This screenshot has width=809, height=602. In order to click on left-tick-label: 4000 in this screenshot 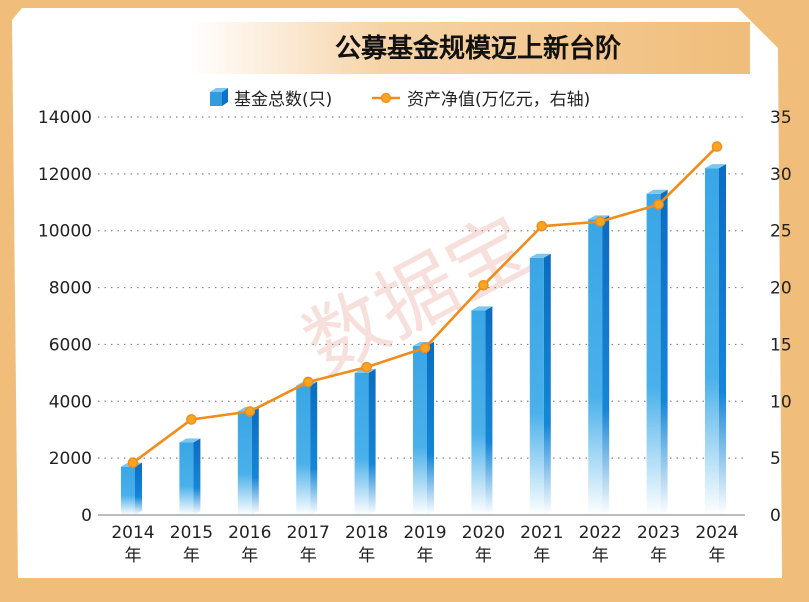, I will do `click(70, 402)`.